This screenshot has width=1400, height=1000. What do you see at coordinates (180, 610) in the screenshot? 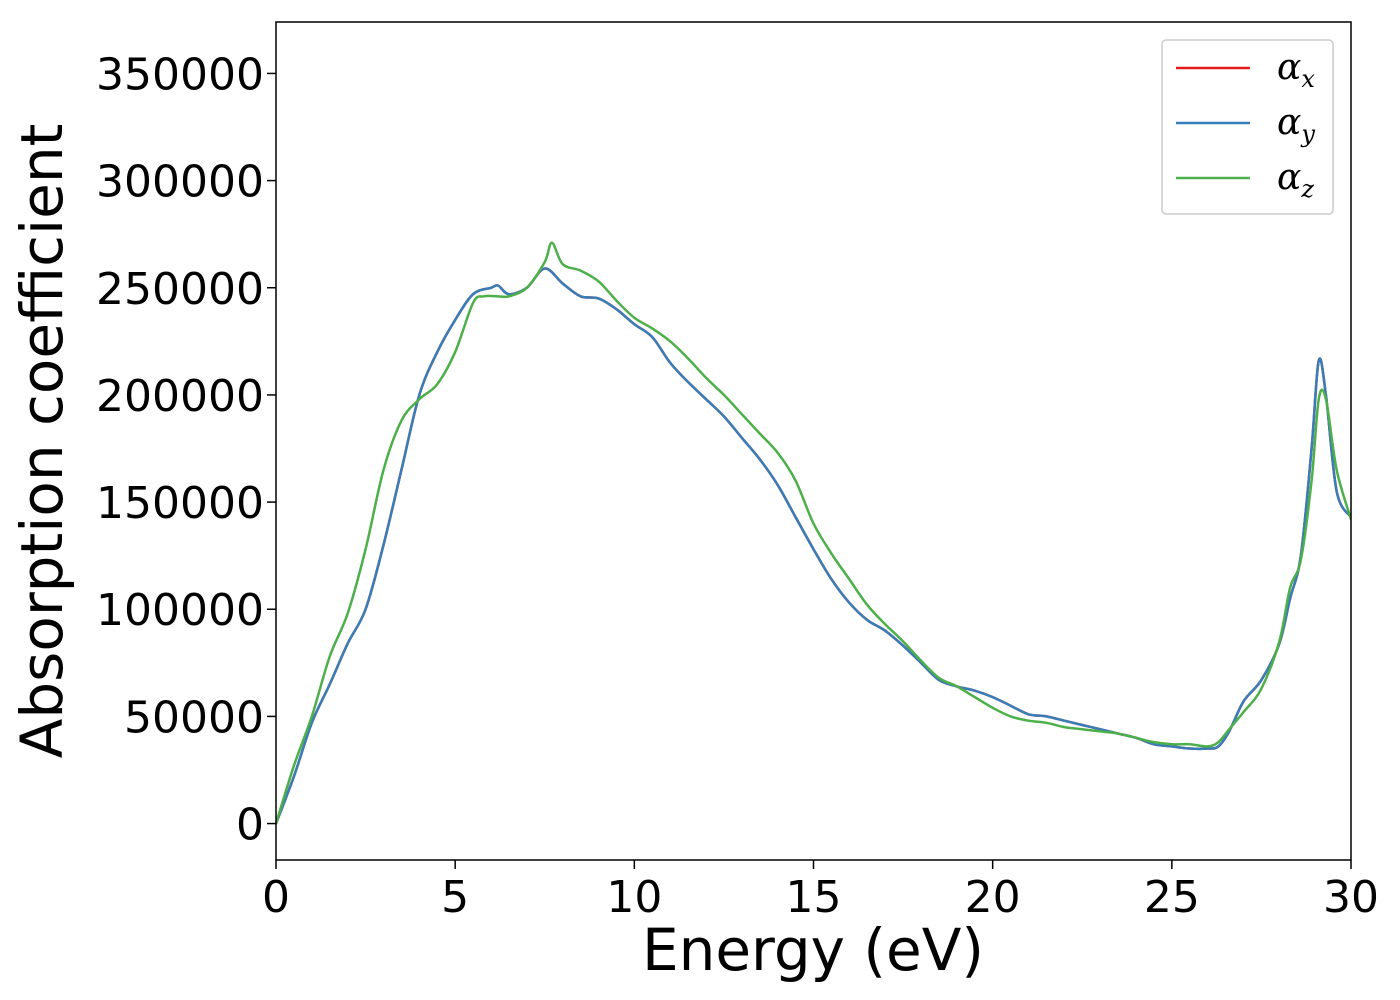
I see `y-tick-label: 100000` at bounding box center [180, 610].